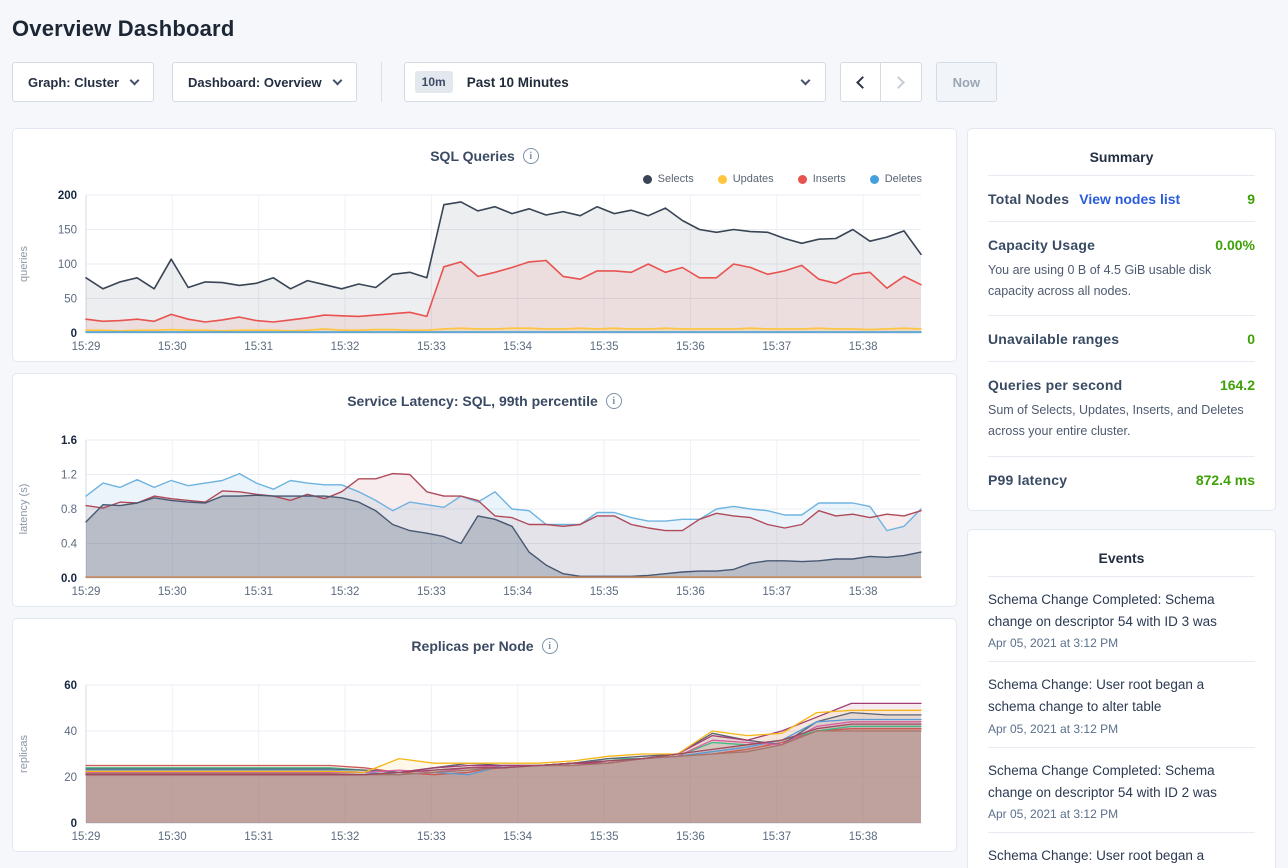 The height and width of the screenshot is (868, 1288). I want to click on svg-text: 15:35, so click(604, 837).